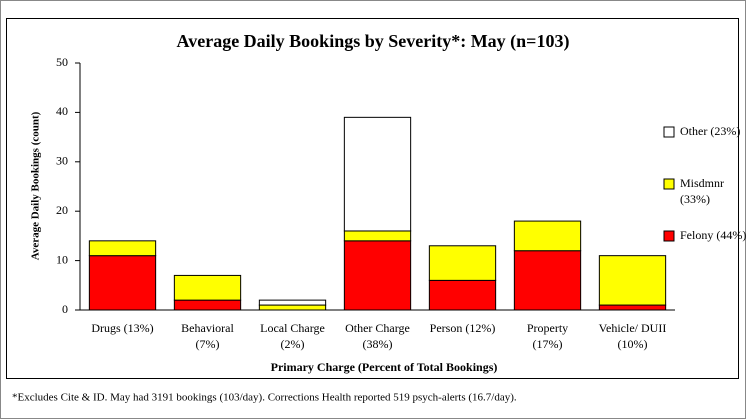 This screenshot has height=419, width=746. What do you see at coordinates (62, 111) in the screenshot?
I see `y-tick-label: 40` at bounding box center [62, 111].